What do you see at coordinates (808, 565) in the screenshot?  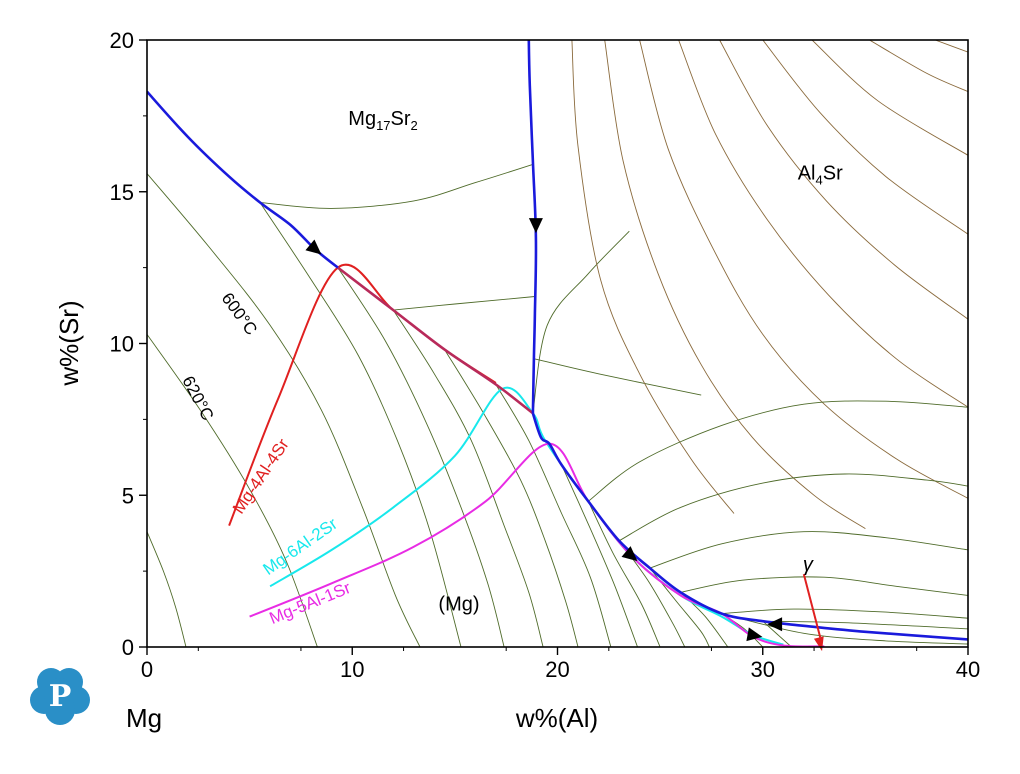 I see `region-label-3: γ` at bounding box center [808, 565].